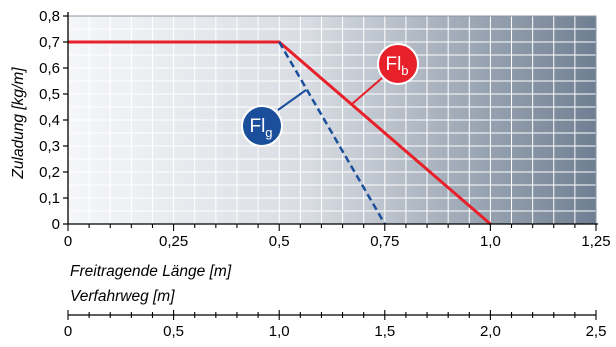  What do you see at coordinates (68, 331) in the screenshot?
I see `x2-tick-label: 0` at bounding box center [68, 331].